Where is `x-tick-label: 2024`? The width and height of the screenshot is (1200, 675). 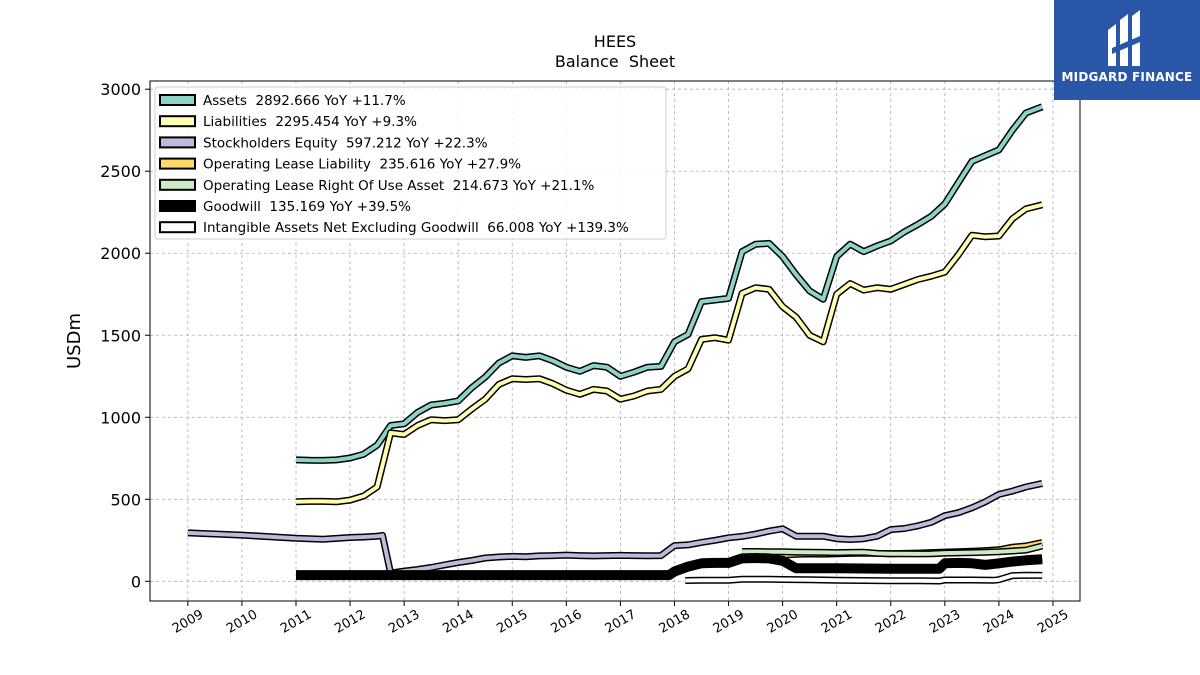
x-tick-label: 2024 is located at coordinates (999, 622).